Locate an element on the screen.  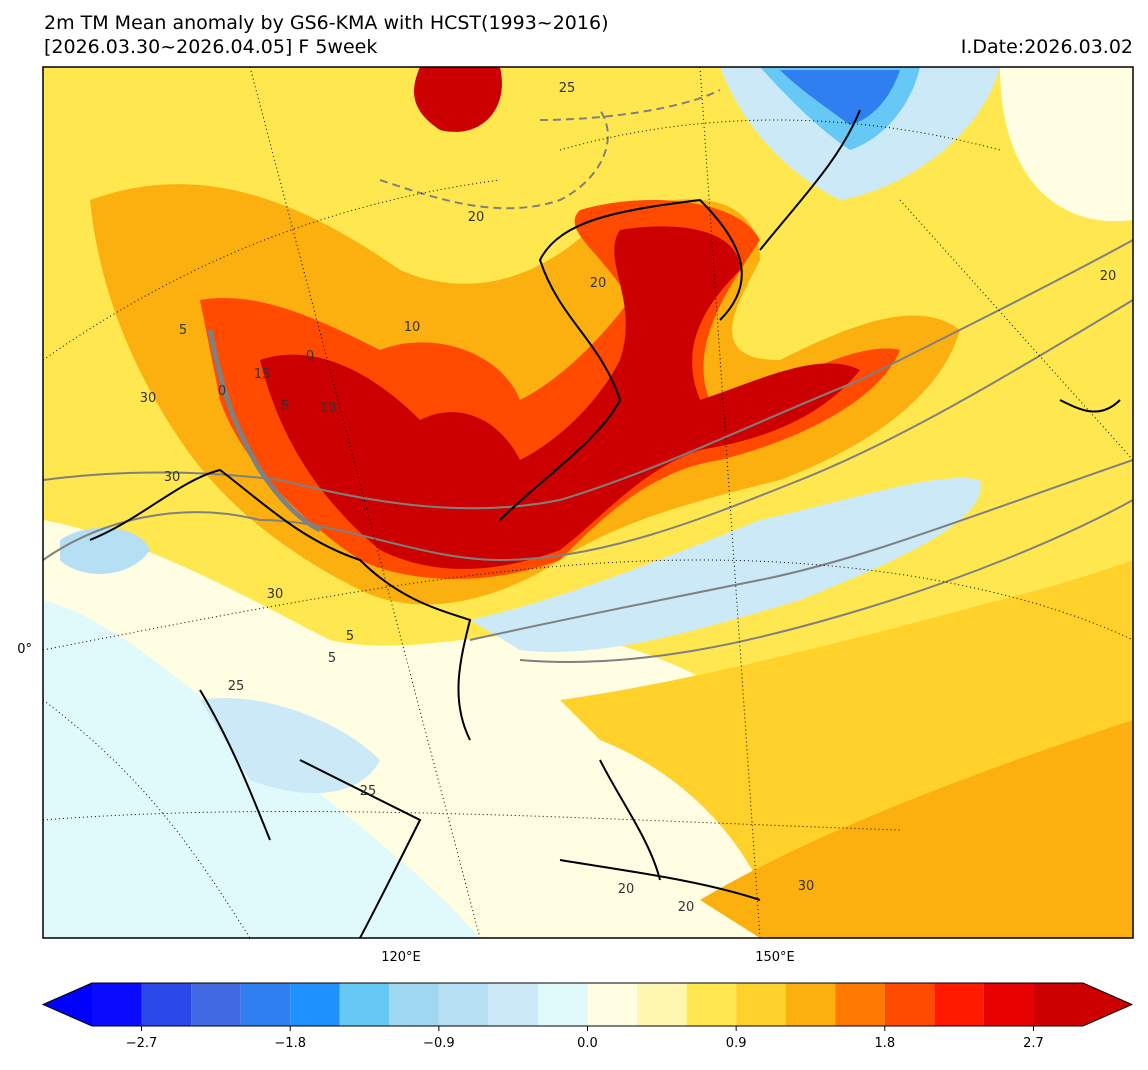
colorbar-tick-label: −1.8 is located at coordinates (290, 1043).